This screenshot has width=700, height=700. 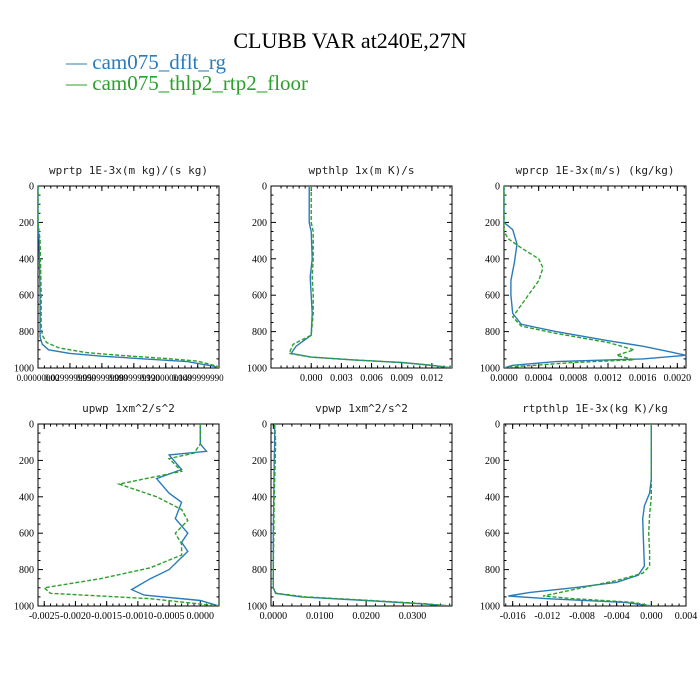 I want to click on x-tick-label: -0.004, so click(x=617, y=616).